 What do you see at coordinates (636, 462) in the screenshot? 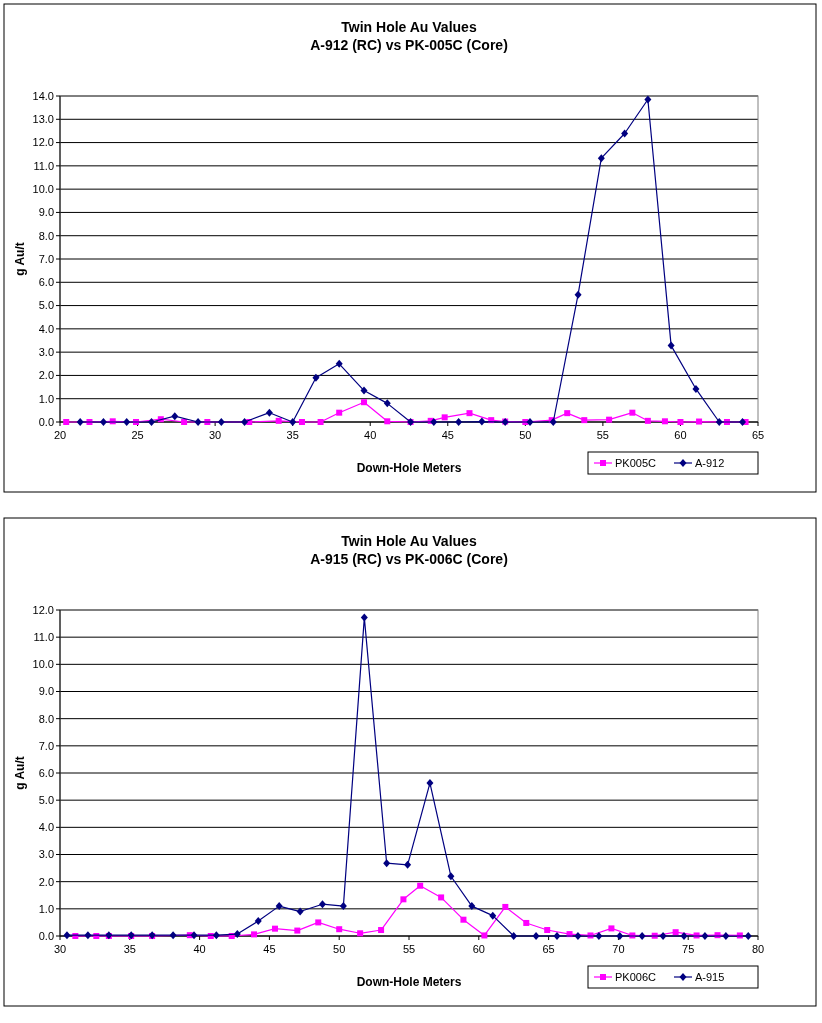
I see `legend-label: PK005C` at bounding box center [636, 462].